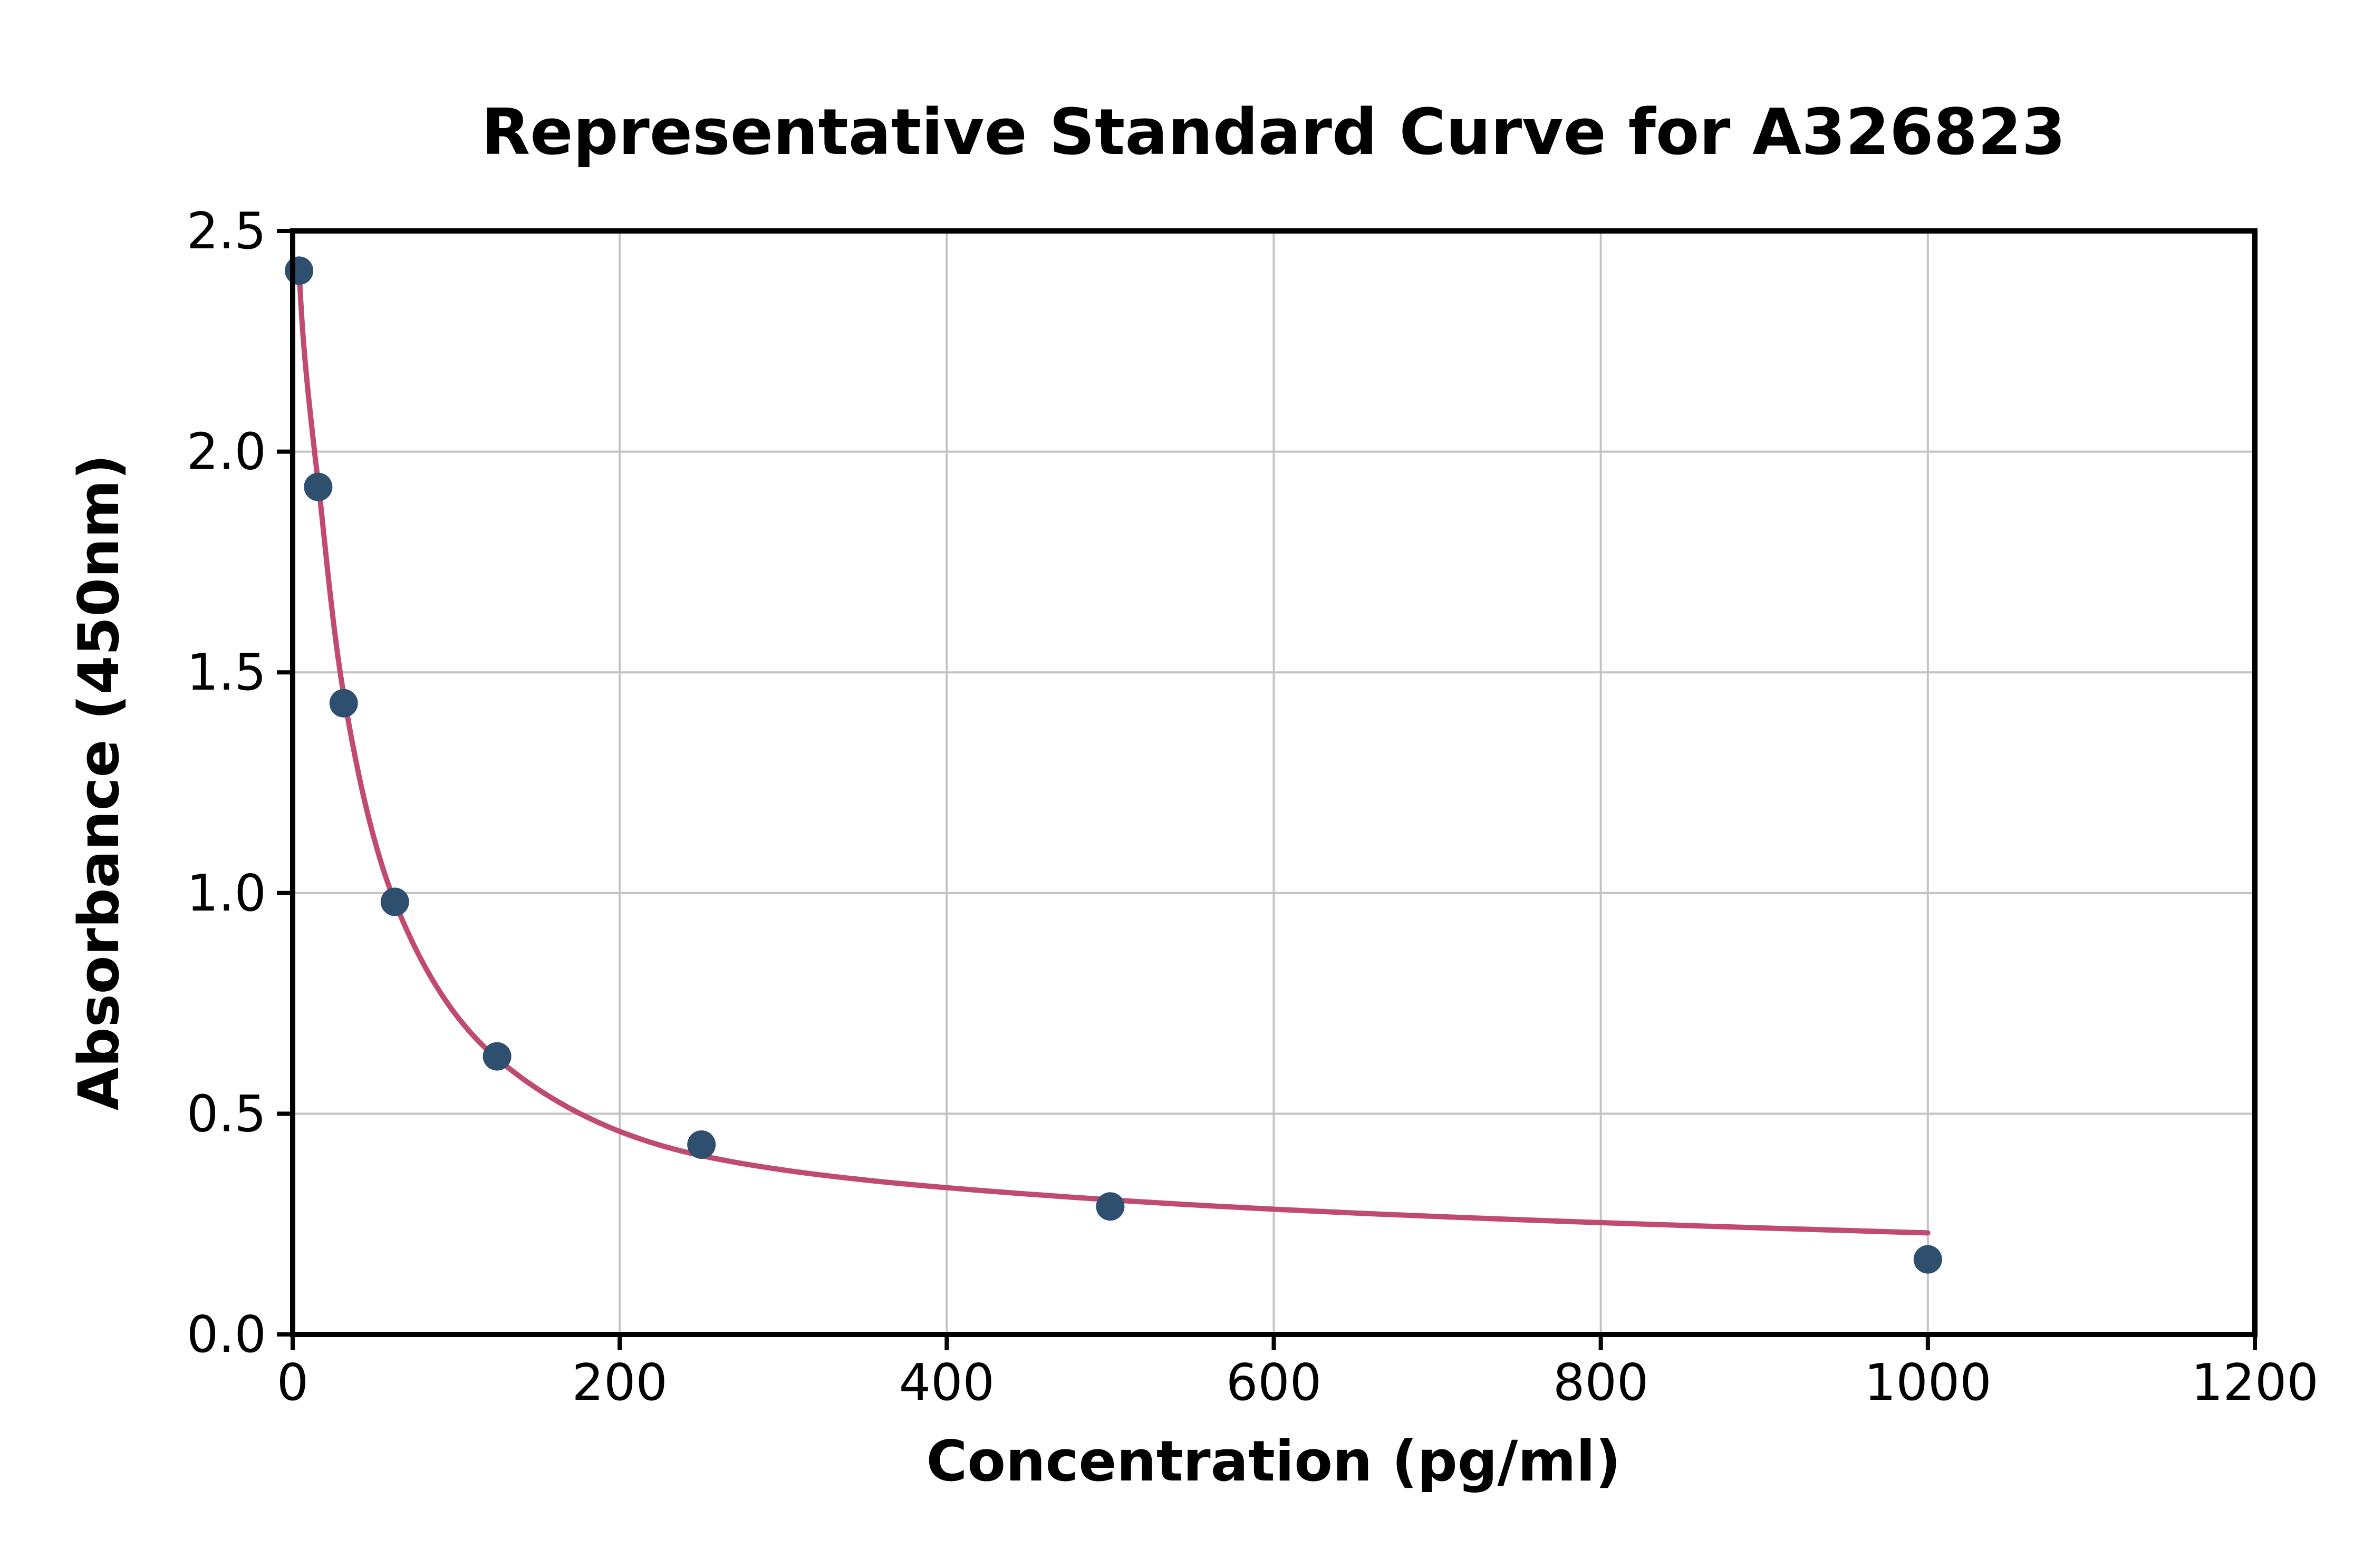  I want to click on y-tick-label: 1.0, so click(226, 894).